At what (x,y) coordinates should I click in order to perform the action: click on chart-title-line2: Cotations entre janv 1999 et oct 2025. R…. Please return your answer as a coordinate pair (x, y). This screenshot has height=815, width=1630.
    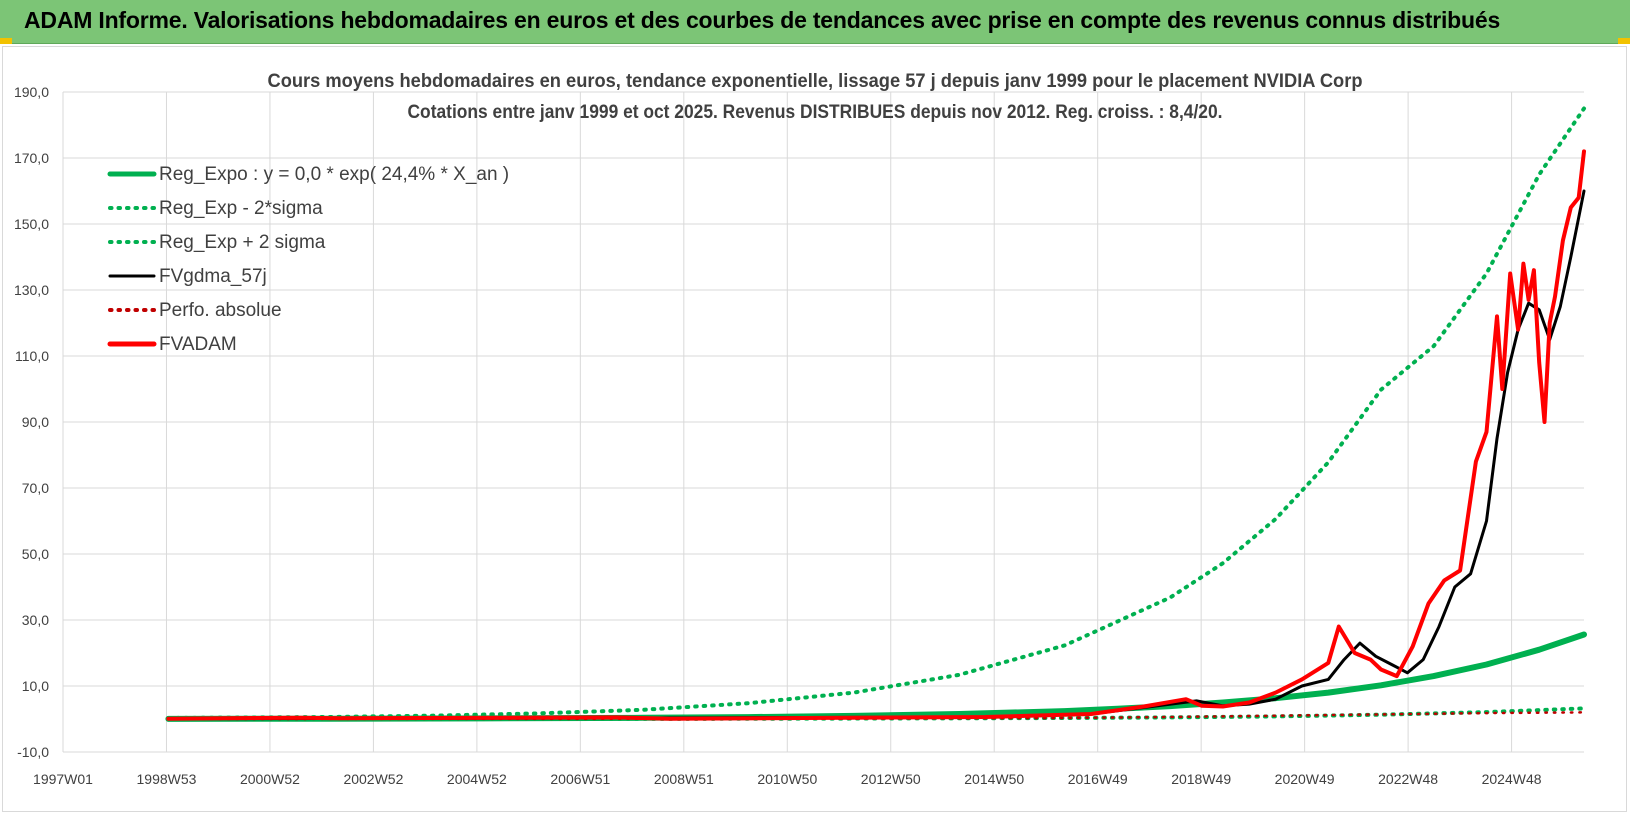
    Looking at the image, I should click on (815, 112).